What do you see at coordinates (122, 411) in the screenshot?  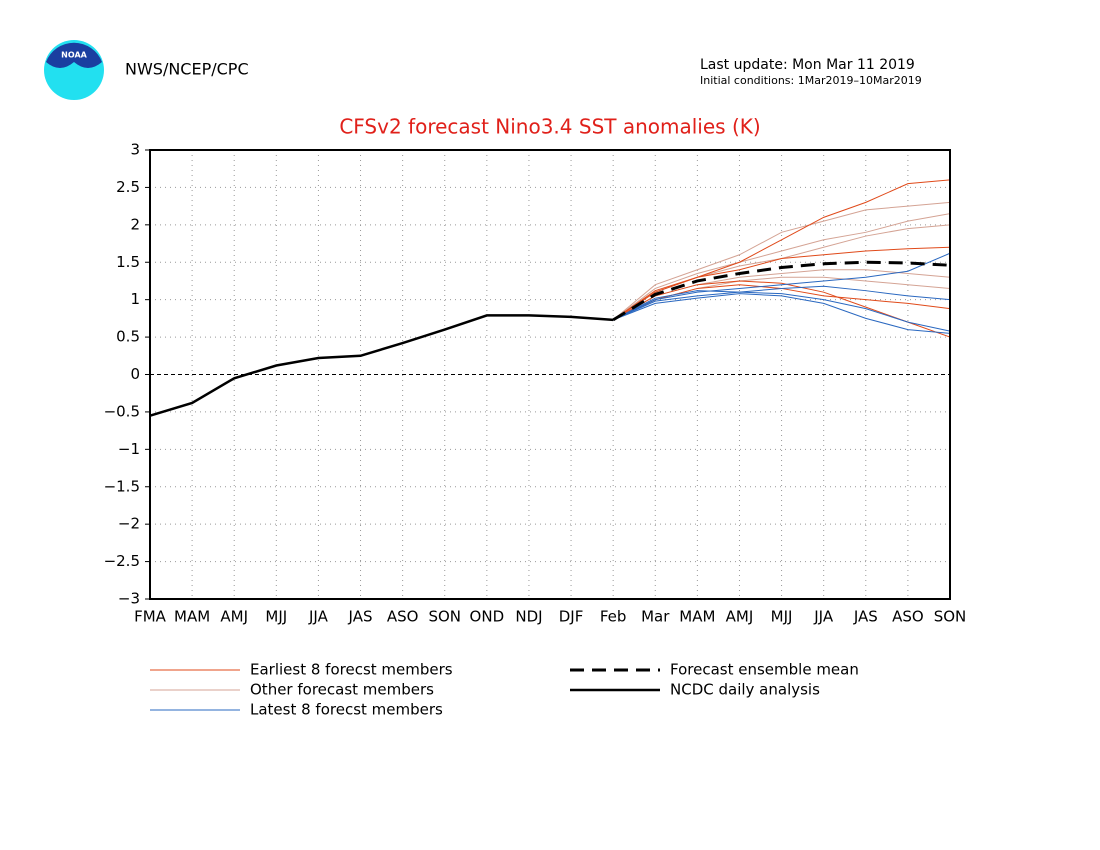 I see `y-tick-label: −0.5` at bounding box center [122, 411].